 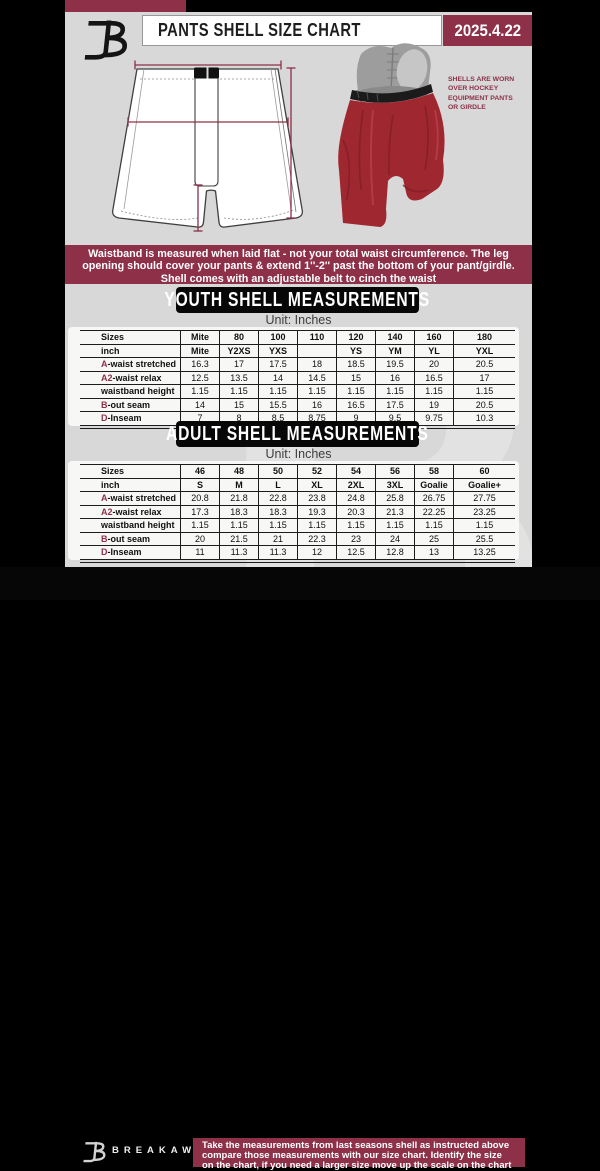 I want to click on row-label: A -waist stretched, so click(x=130, y=364).